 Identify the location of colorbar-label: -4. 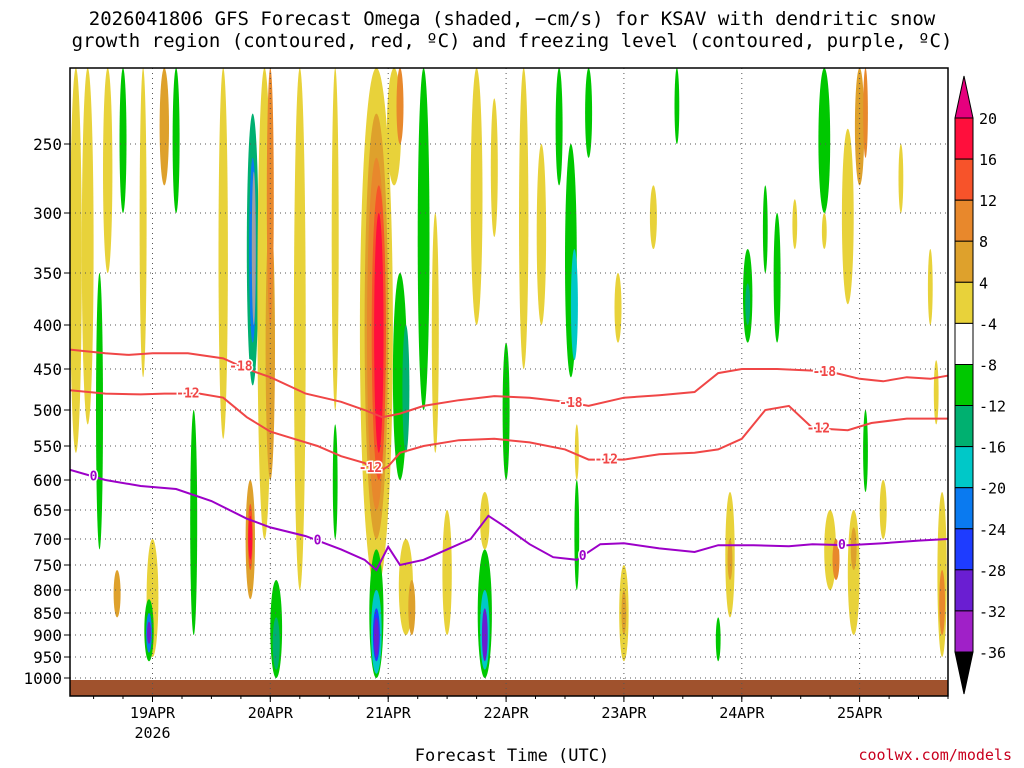
(988, 324).